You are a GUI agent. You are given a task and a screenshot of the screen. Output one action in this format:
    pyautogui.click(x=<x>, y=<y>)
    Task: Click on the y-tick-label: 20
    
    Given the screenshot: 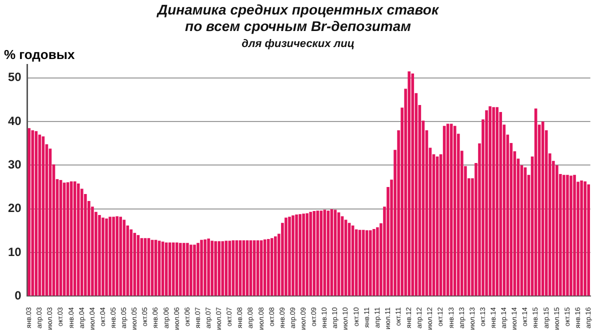 What is the action you would take?
    pyautogui.click(x=15, y=208)
    